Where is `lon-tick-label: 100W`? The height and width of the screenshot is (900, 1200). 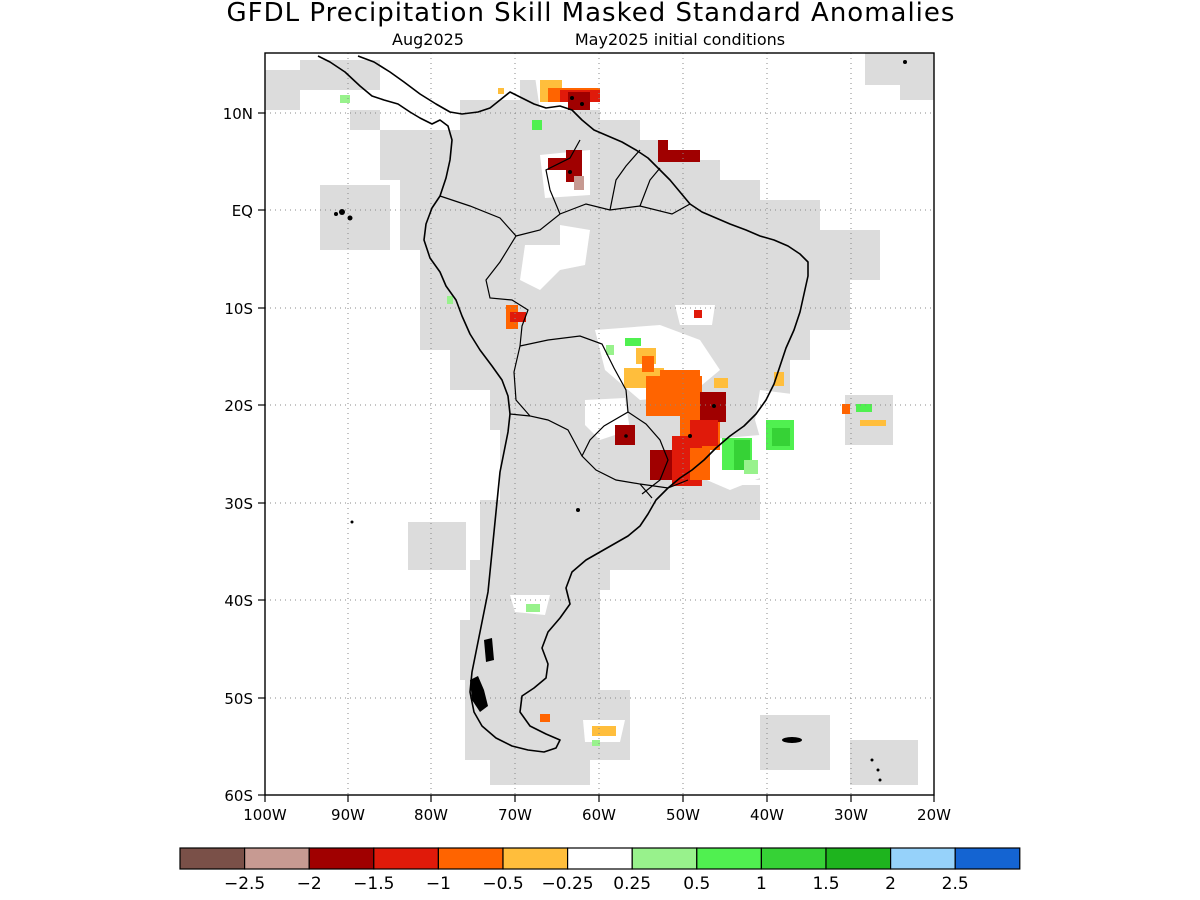 lon-tick-label: 100W is located at coordinates (265, 815).